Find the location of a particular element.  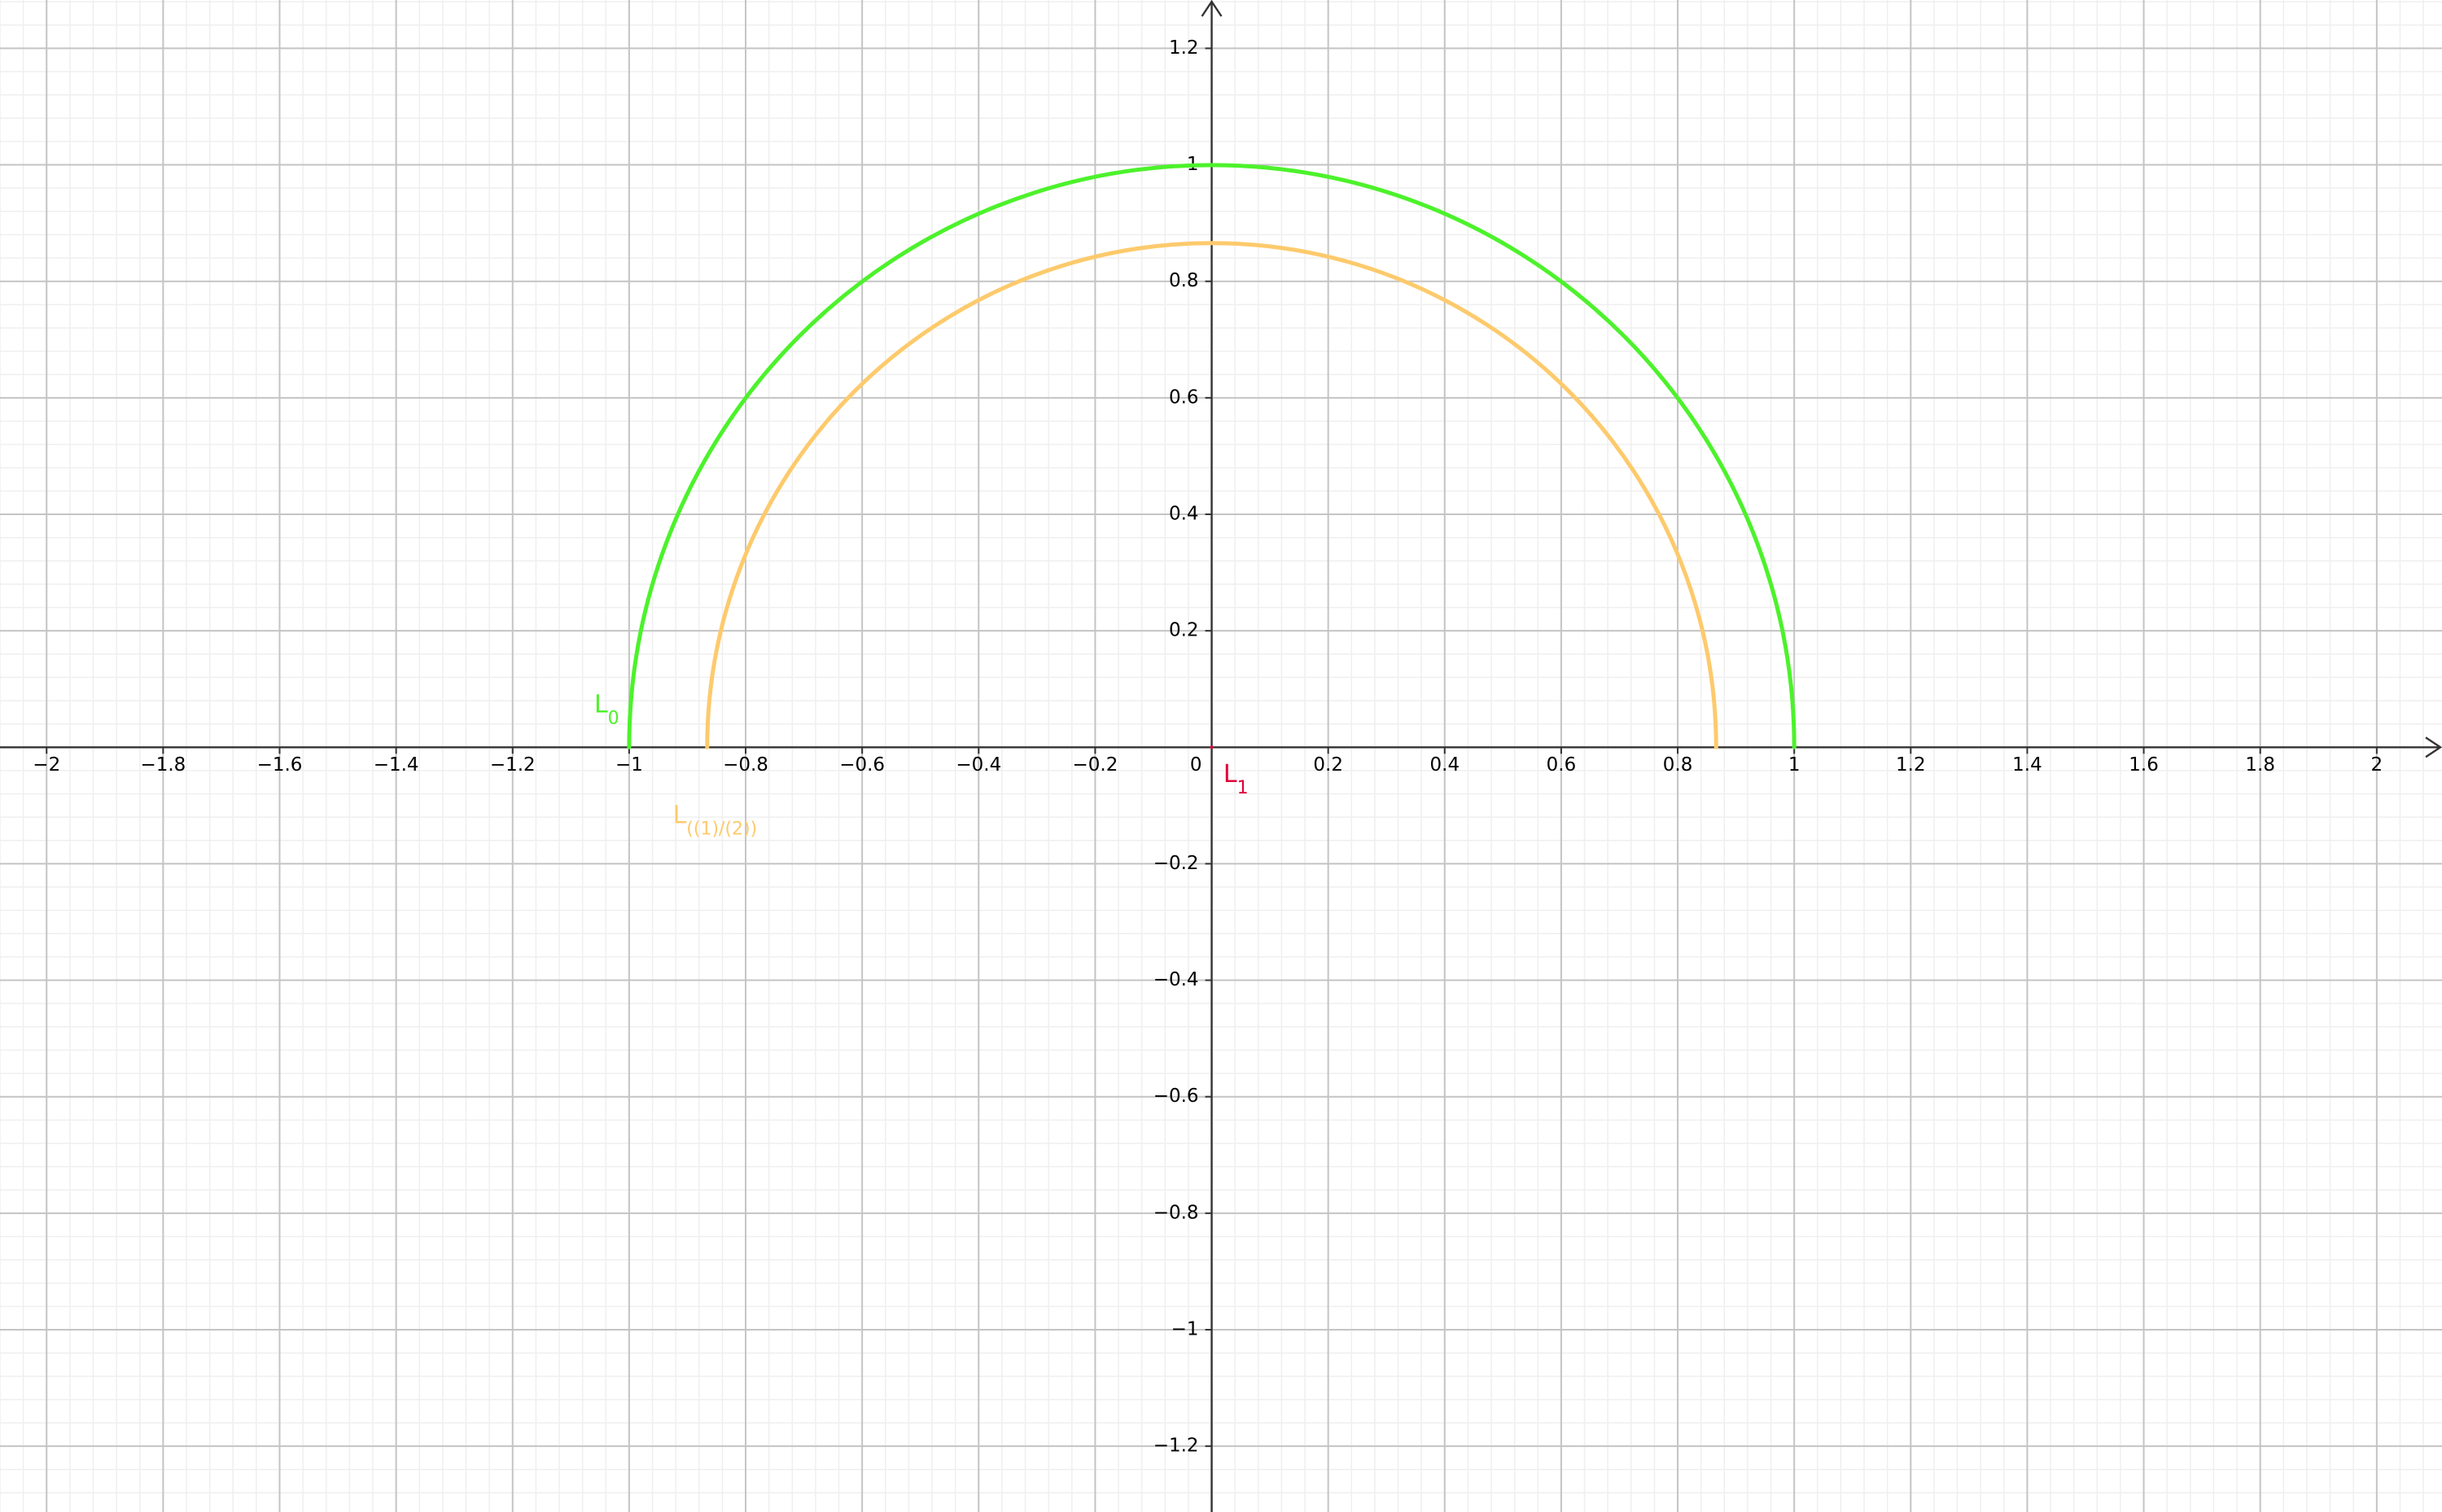

x-tick-label: −2 is located at coordinates (46, 765).